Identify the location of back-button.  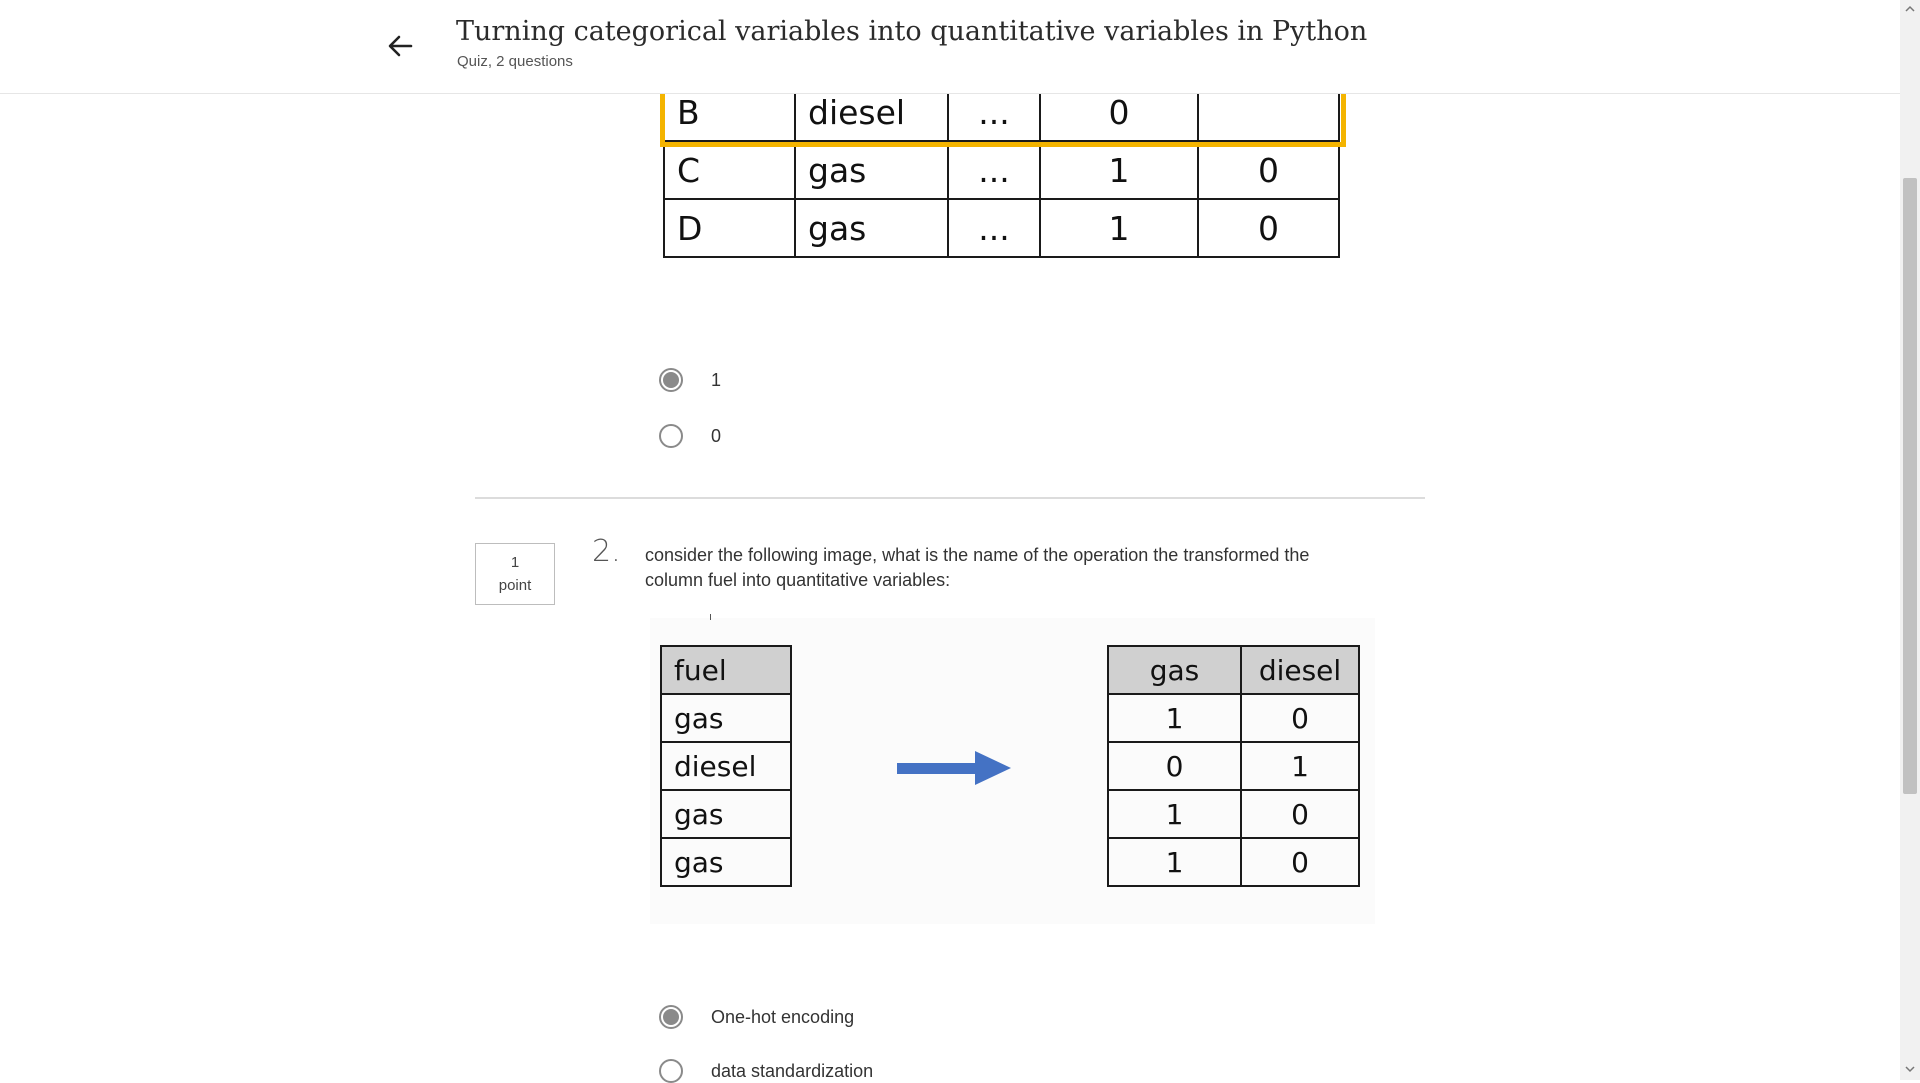
(400, 46).